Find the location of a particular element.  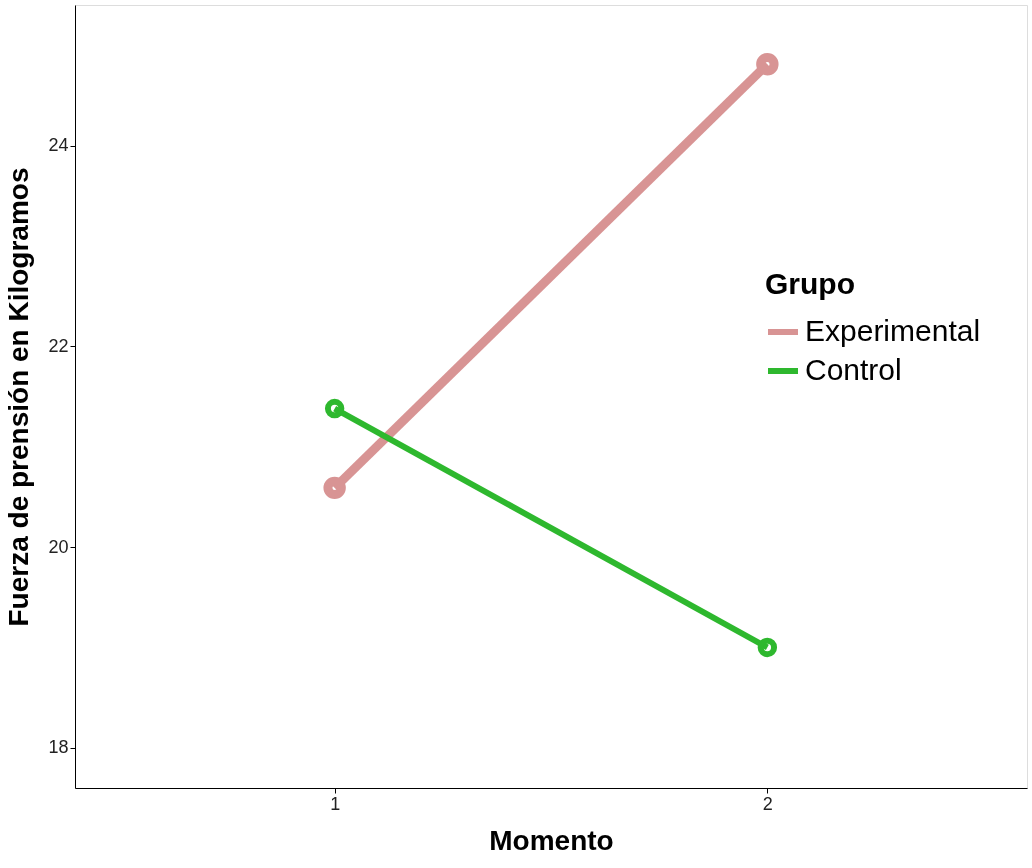

y-tick-label: 22 is located at coordinates (58, 345).